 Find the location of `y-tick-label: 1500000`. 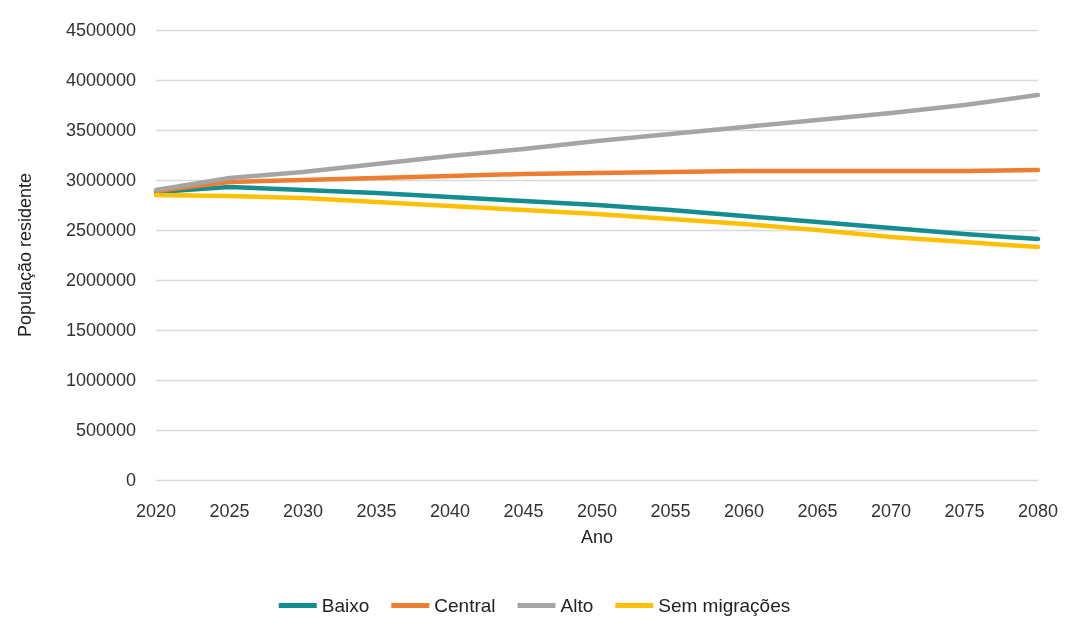

y-tick-label: 1500000 is located at coordinates (100, 330).